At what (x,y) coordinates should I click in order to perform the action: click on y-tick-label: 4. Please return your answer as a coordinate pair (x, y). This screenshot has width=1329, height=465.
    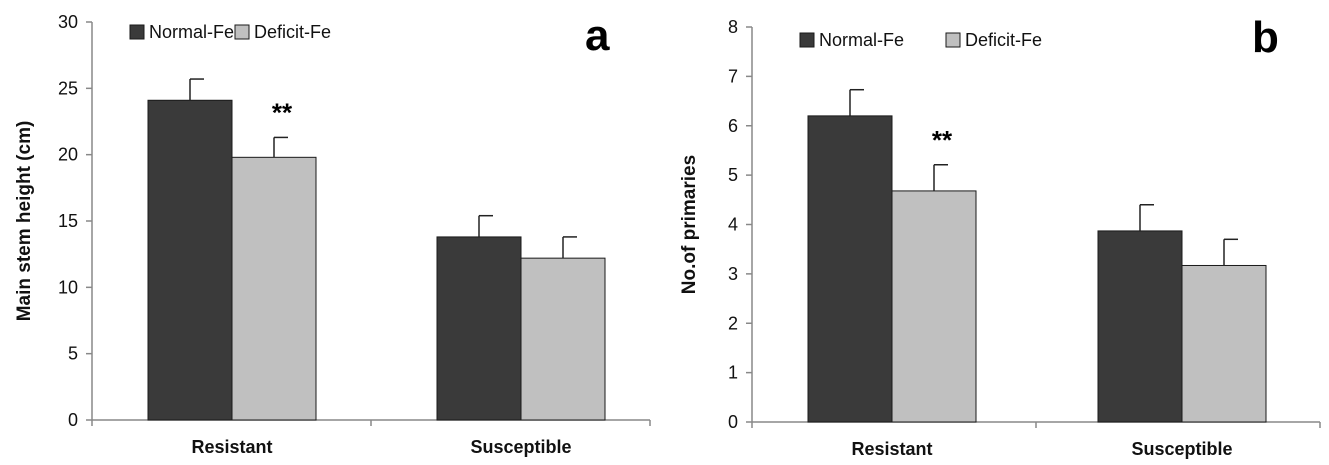
    Looking at the image, I should click on (733, 225).